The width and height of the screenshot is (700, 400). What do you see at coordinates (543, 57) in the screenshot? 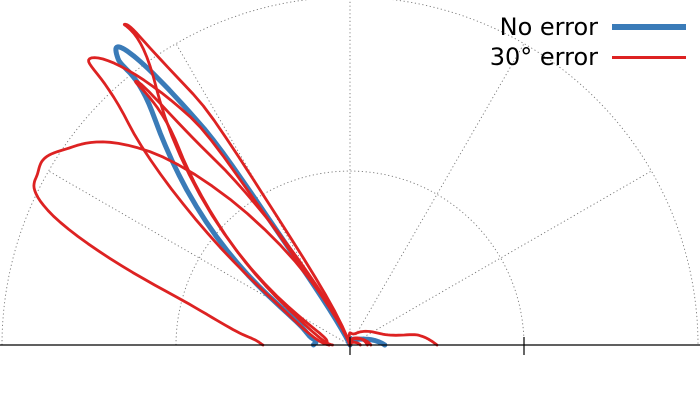
I see `legend-label: 30° error` at bounding box center [543, 57].